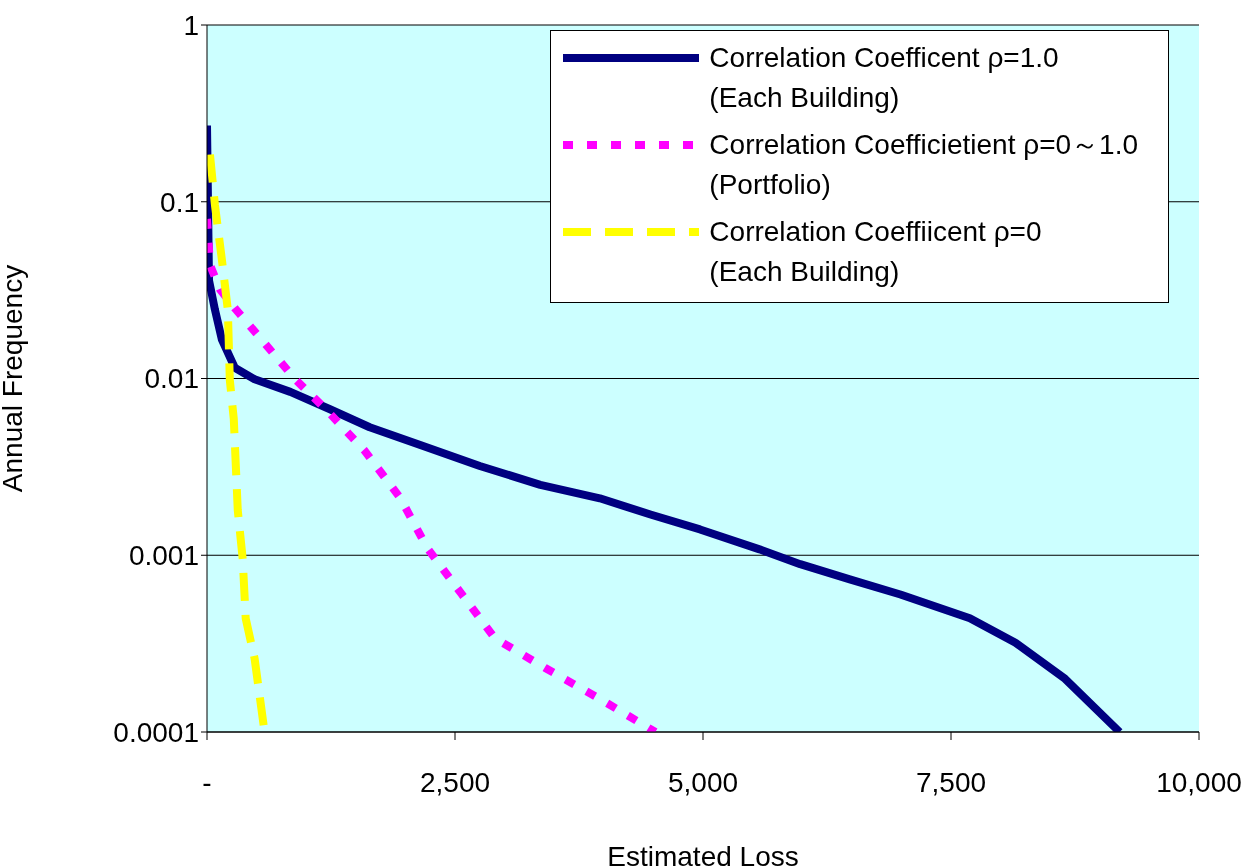 The height and width of the screenshot is (866, 1259). Describe the element at coordinates (875, 252) in the screenshot. I see `legend-label: Correlation Coeffiicent ρ=0 (Each Building)` at that location.